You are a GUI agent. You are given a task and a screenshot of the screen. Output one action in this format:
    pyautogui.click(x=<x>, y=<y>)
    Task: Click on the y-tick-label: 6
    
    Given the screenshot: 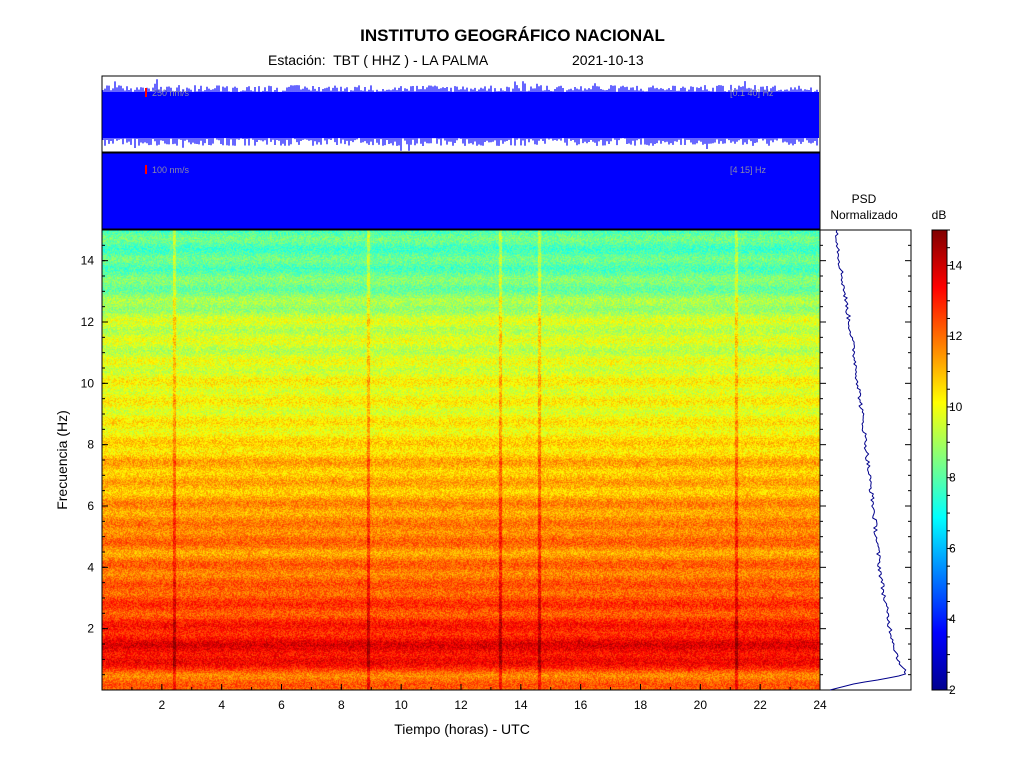 What is the action you would take?
    pyautogui.click(x=90, y=506)
    